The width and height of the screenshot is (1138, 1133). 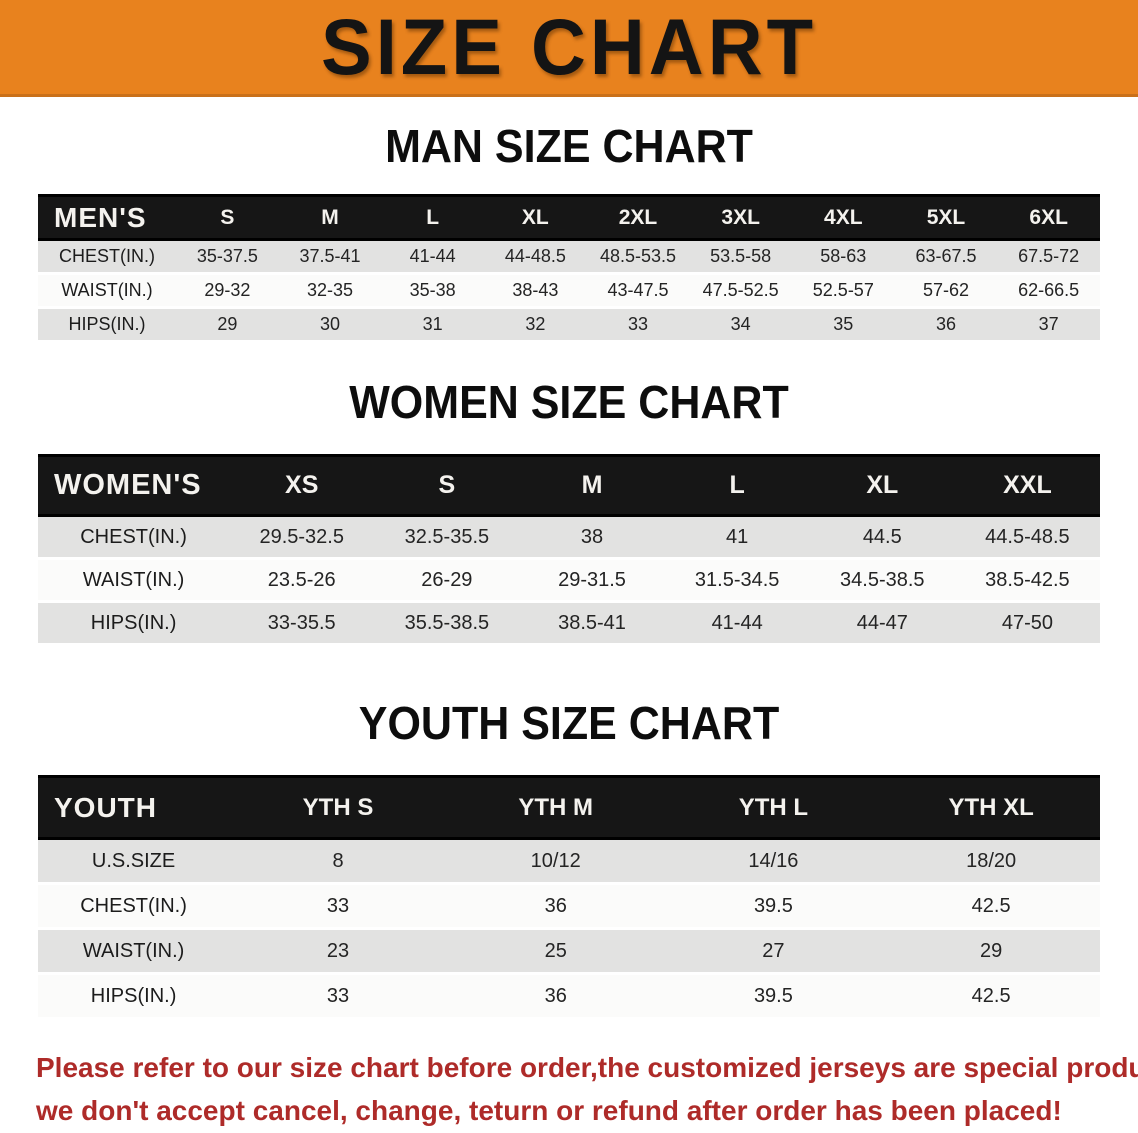 What do you see at coordinates (134, 485) in the screenshot?
I see `table-header-label: WOMEN'S` at bounding box center [134, 485].